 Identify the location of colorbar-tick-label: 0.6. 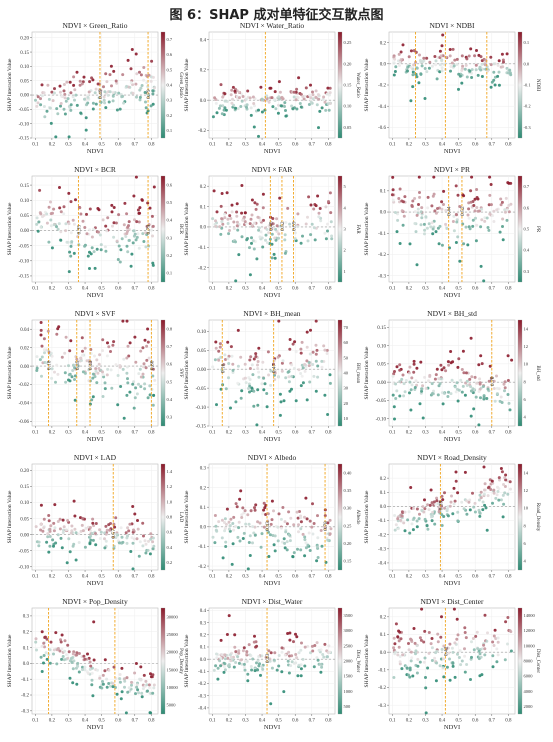
(170, 532).